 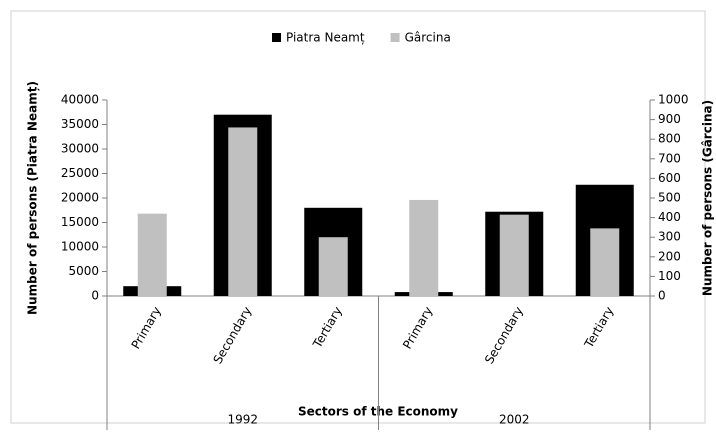 What do you see at coordinates (80, 173) in the screenshot?
I see `y-tick-label: 25000` at bounding box center [80, 173].